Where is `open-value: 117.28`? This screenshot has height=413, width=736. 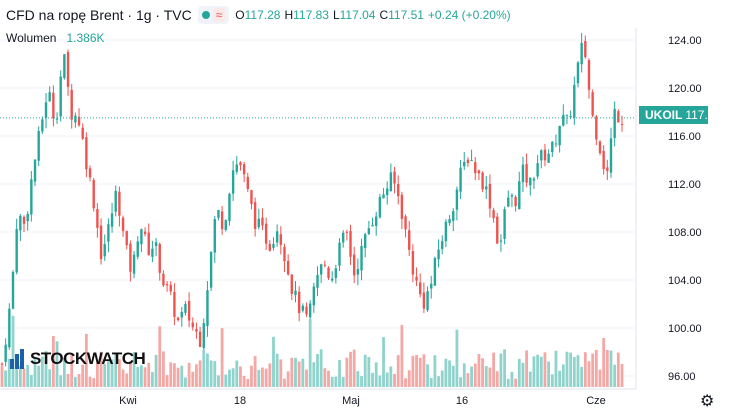
open-value: 117.28 is located at coordinates (262, 15).